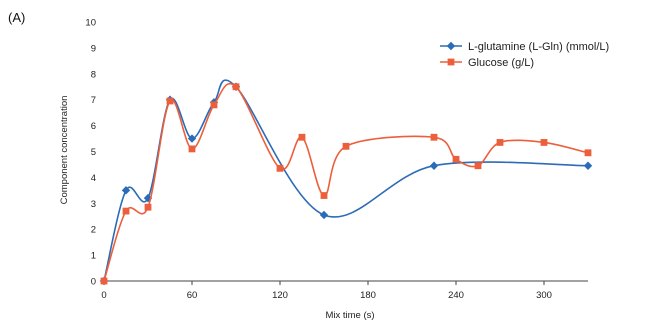 This screenshot has height=322, width=651. Describe the element at coordinates (451, 62) in the screenshot. I see `legend-marker-glucose` at that location.